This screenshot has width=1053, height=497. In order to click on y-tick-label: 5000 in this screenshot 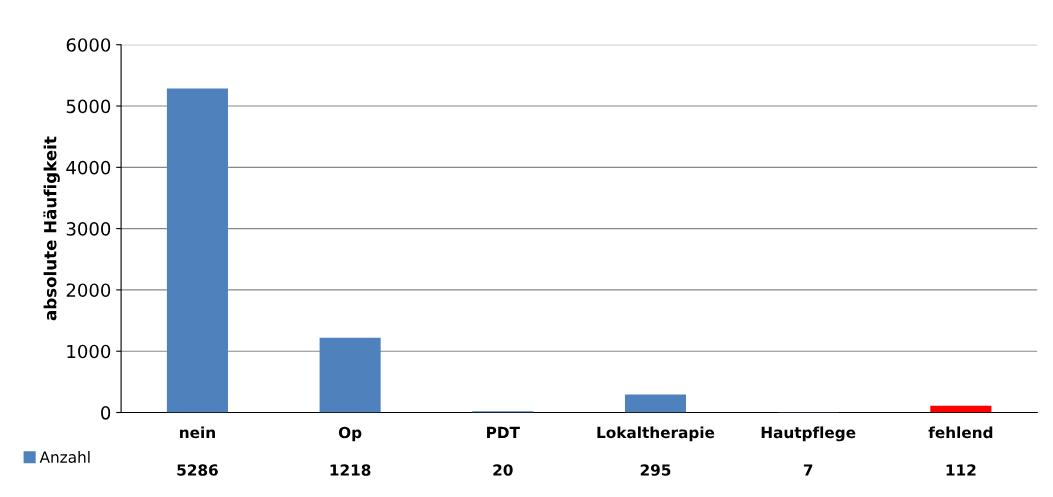, I will do `click(88, 106)`.